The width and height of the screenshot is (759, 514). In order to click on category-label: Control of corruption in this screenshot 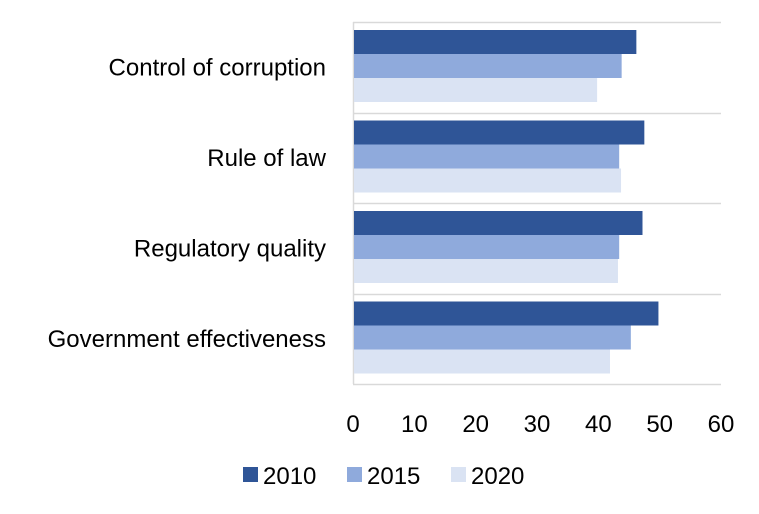, I will do `click(217, 67)`.